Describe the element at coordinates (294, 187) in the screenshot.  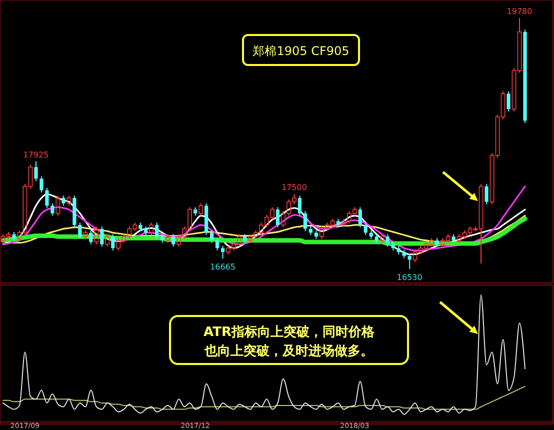
I see `annotation: 17500` at that location.